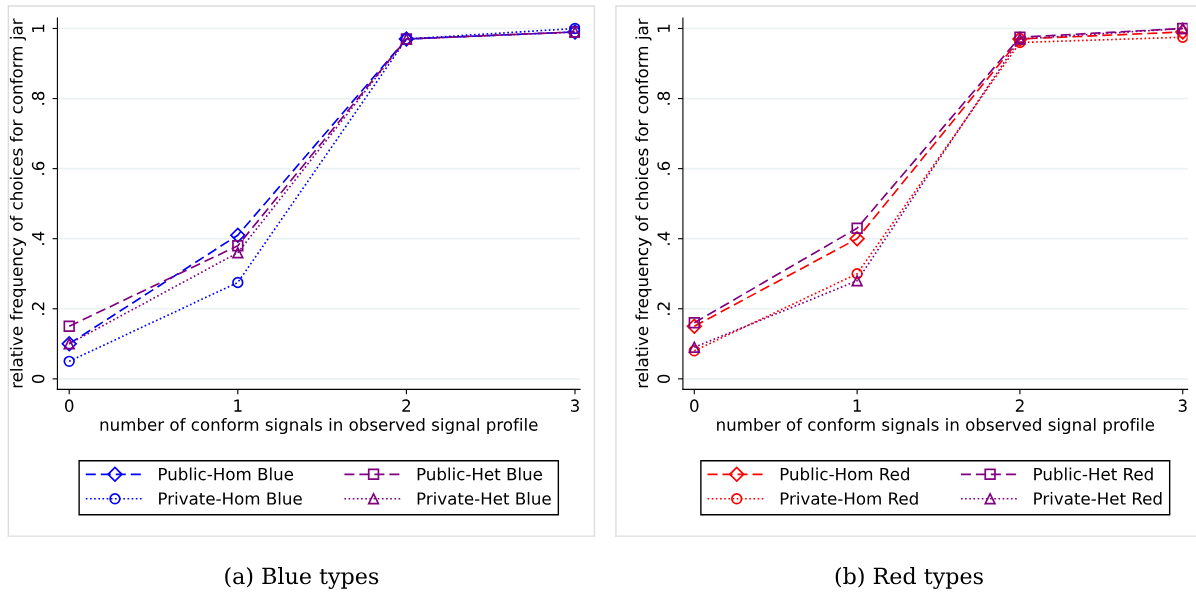  I want to click on legend-label: Private-Het Blue, so click(484, 498).